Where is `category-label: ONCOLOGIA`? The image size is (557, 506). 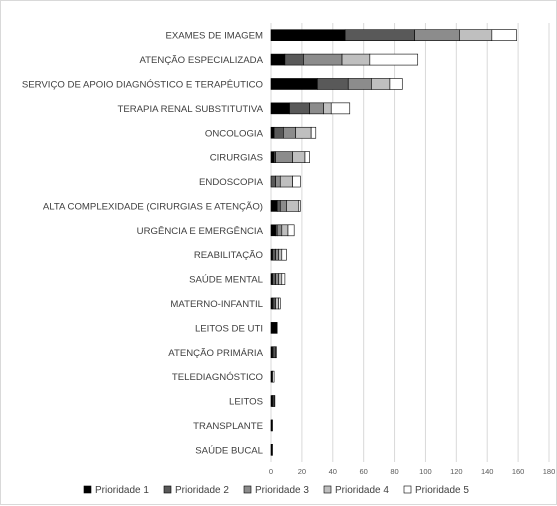 category-label: ONCOLOGIA is located at coordinates (234, 133).